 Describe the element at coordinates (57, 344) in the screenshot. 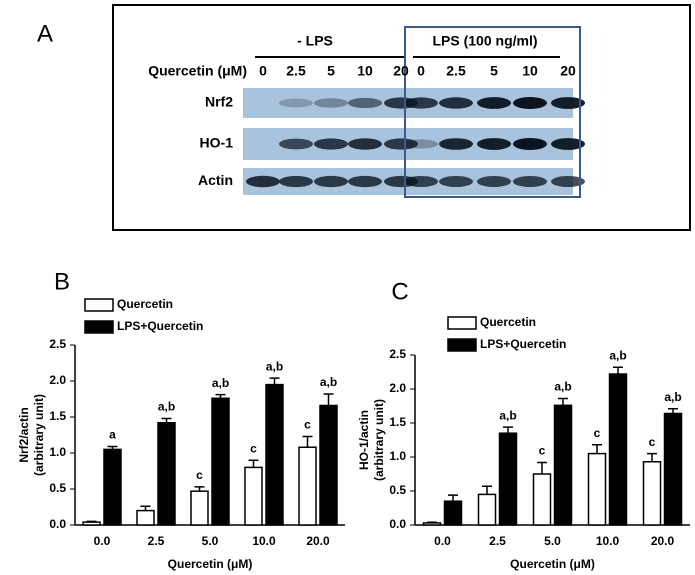

I see `y-tick-label: 2.5` at that location.